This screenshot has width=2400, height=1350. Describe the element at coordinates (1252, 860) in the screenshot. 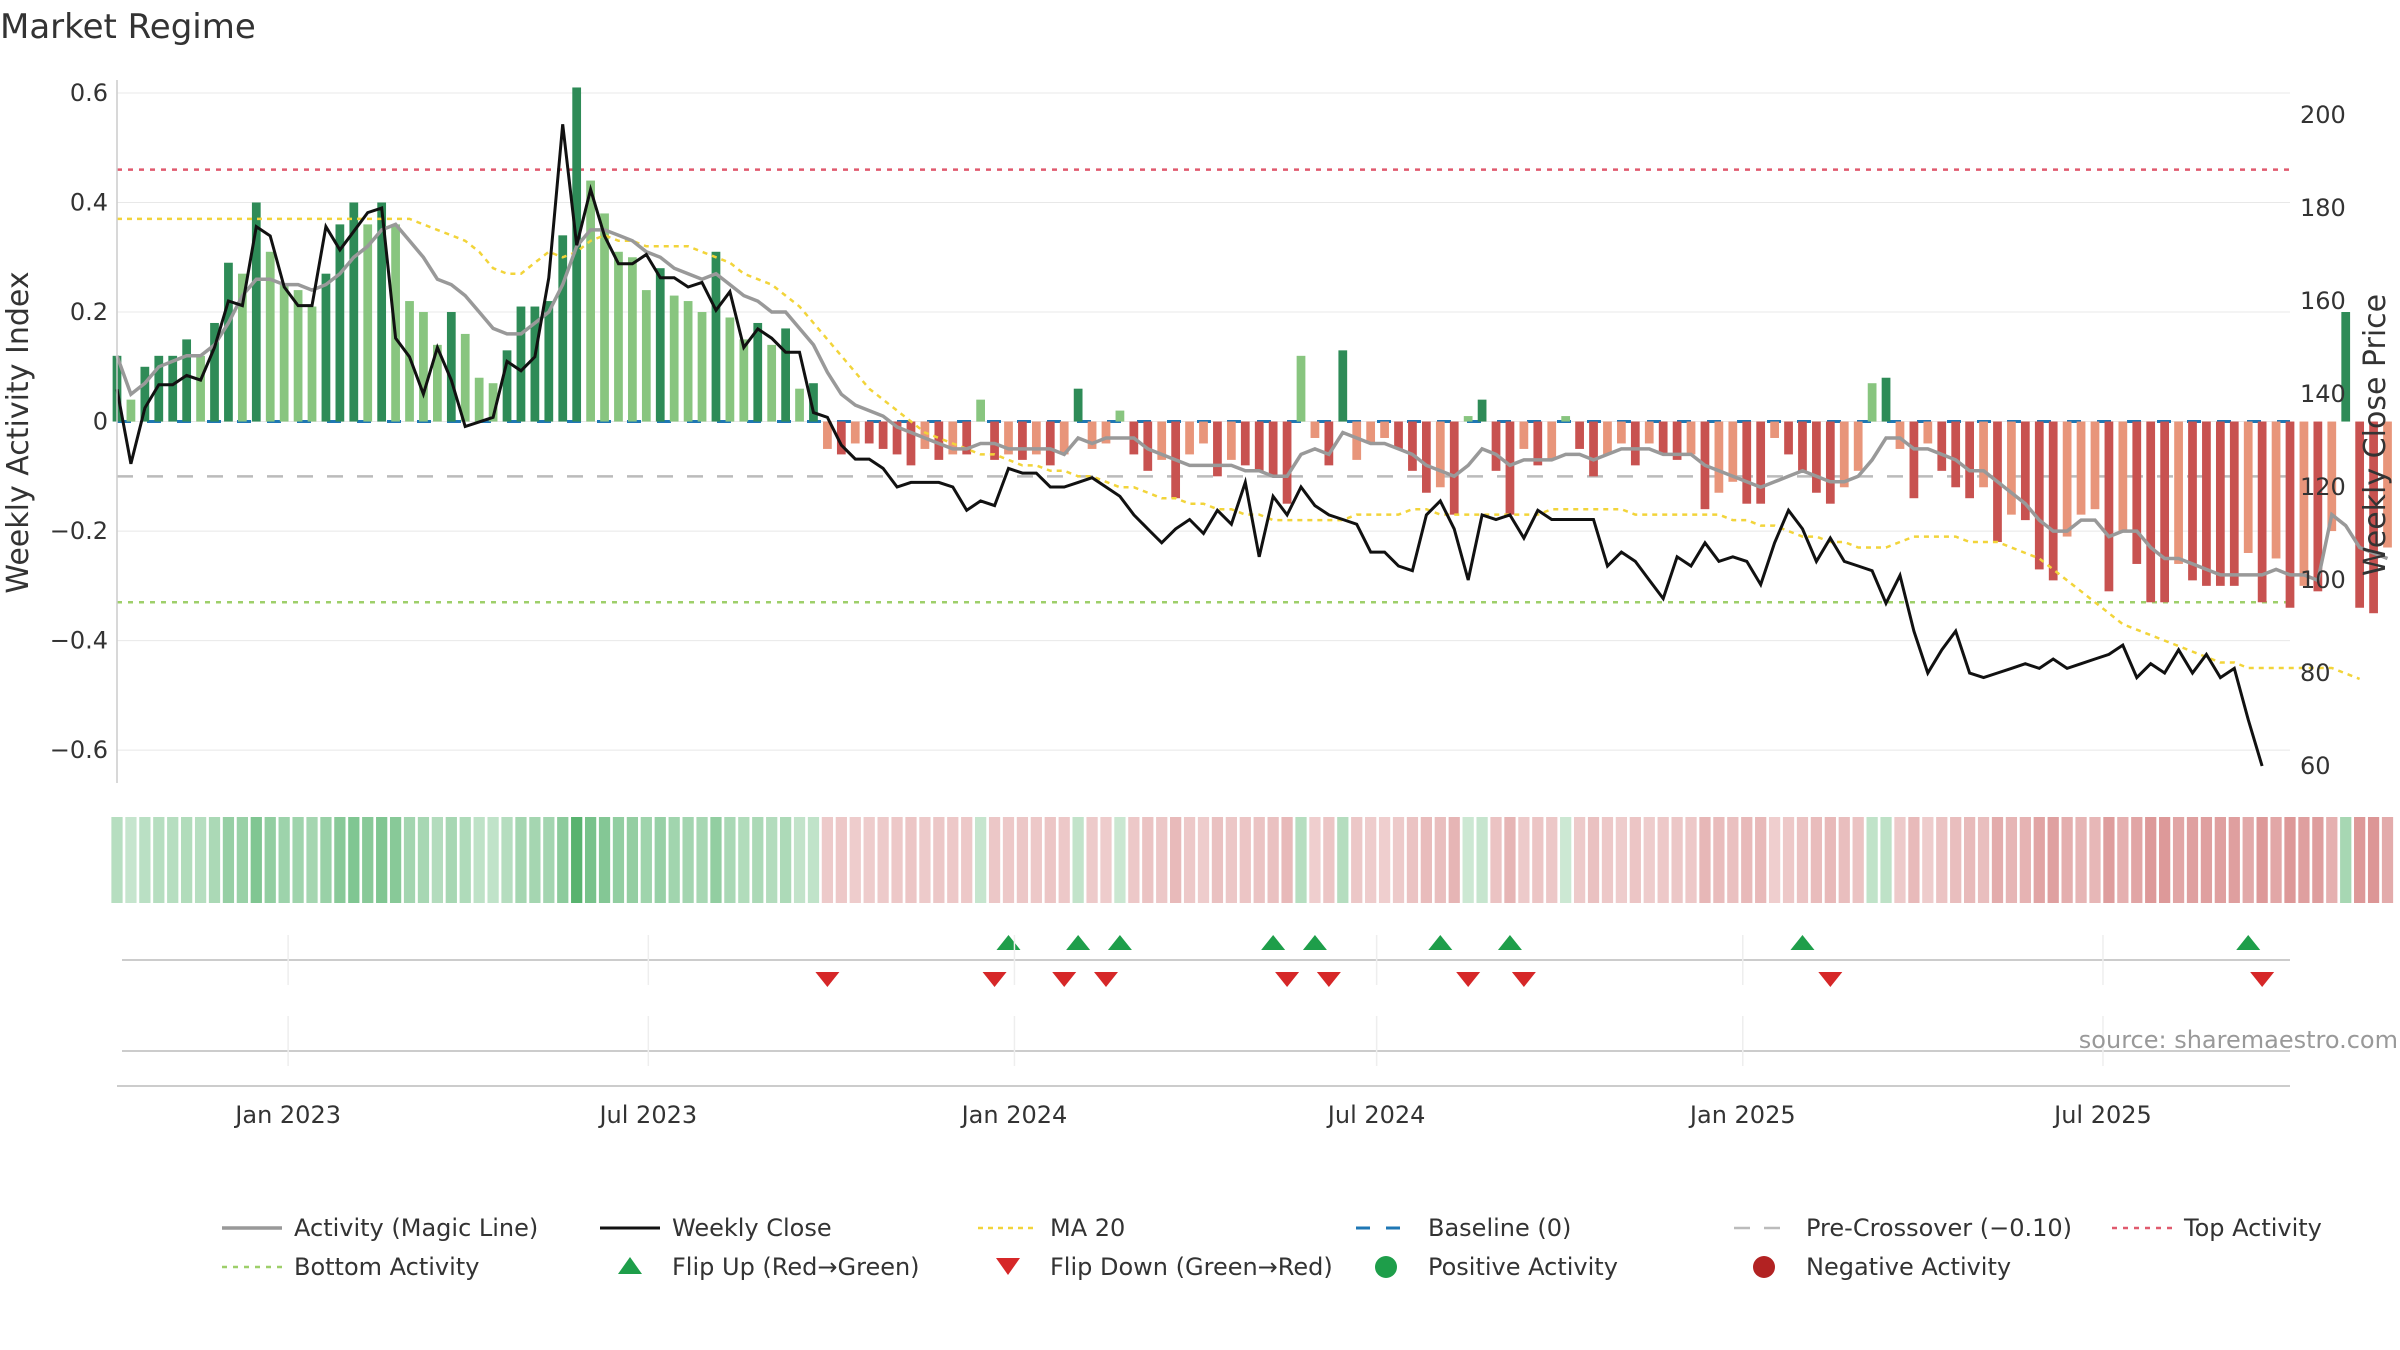

I see `regime-strip` at that location.